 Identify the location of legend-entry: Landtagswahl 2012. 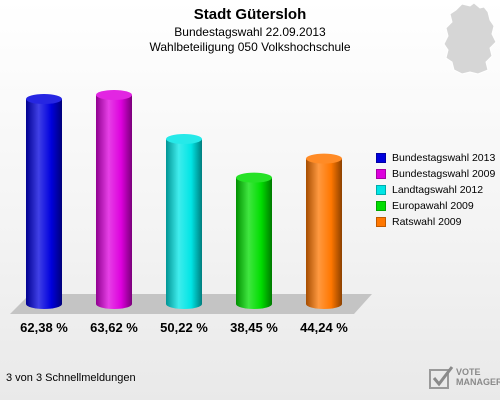
(435, 189).